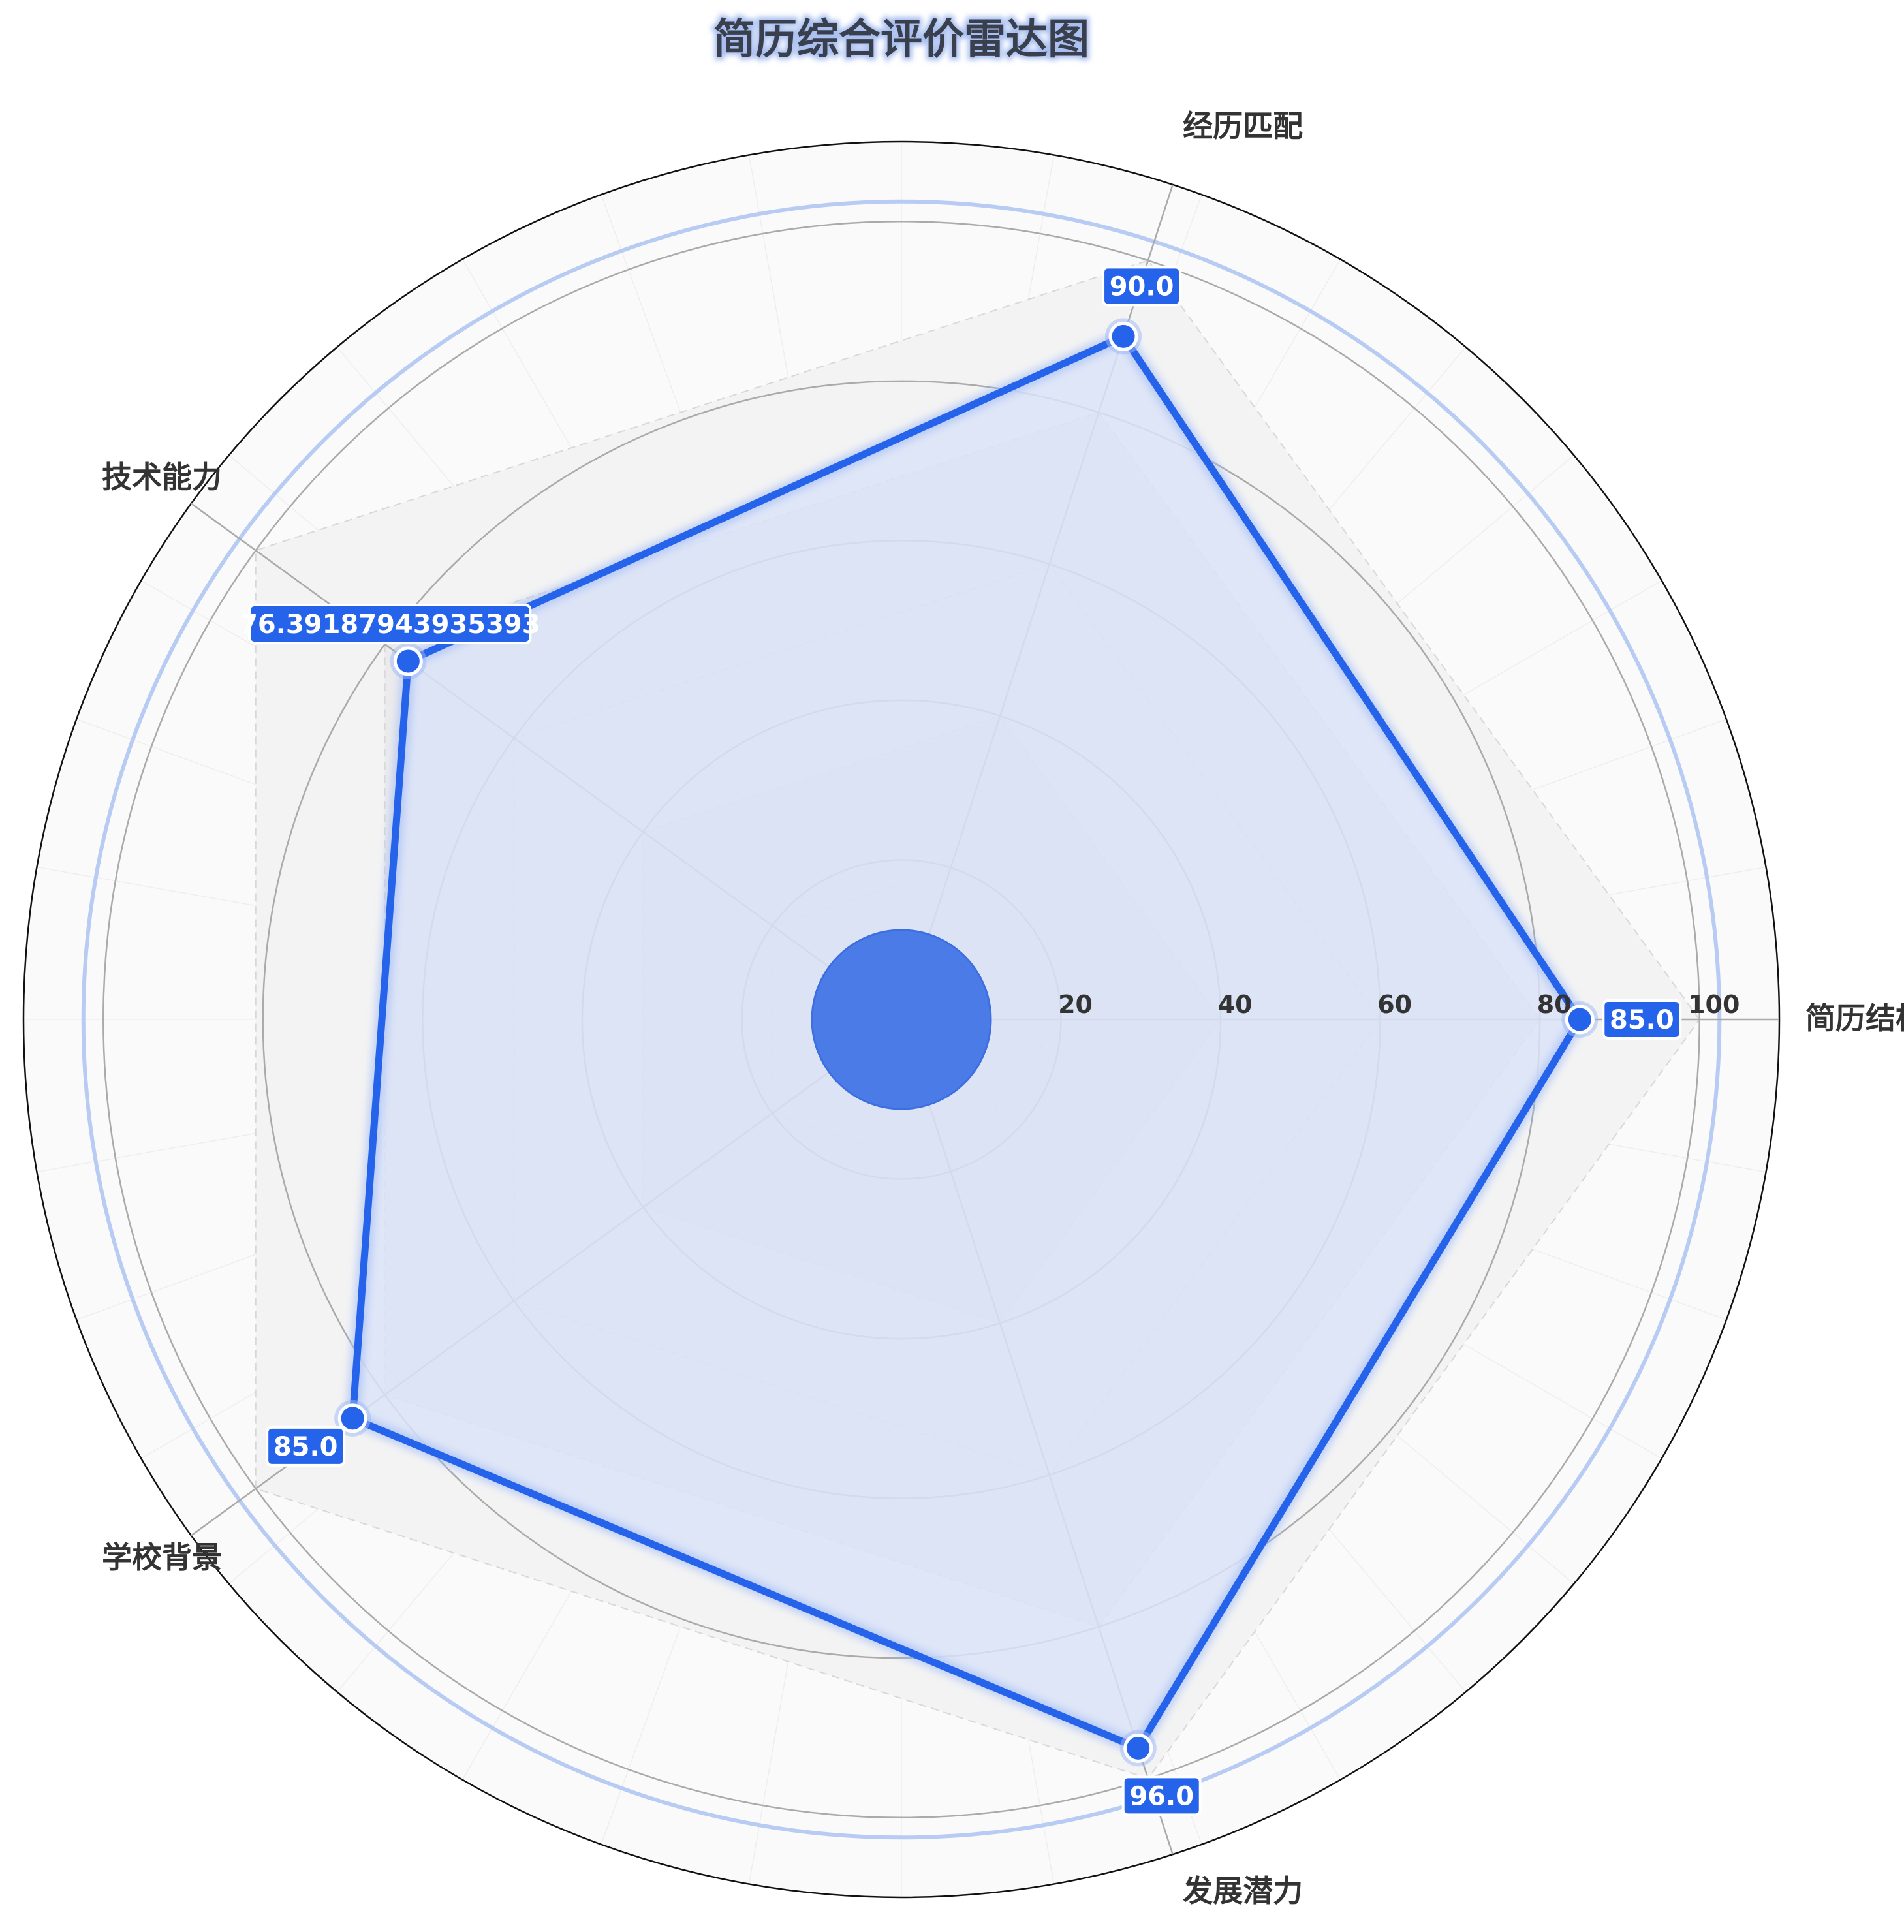 This screenshot has width=1904, height=1932. Describe the element at coordinates (1235, 1005) in the screenshot. I see `r-tick-label: 40` at that location.